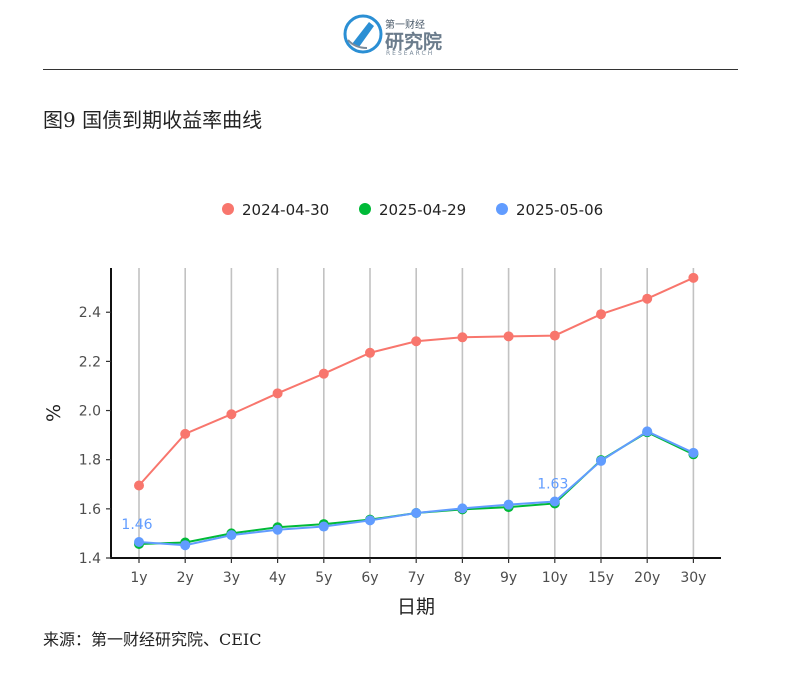 The image size is (796, 697). I want to click on point-2025-05-06-10y, so click(554, 501).